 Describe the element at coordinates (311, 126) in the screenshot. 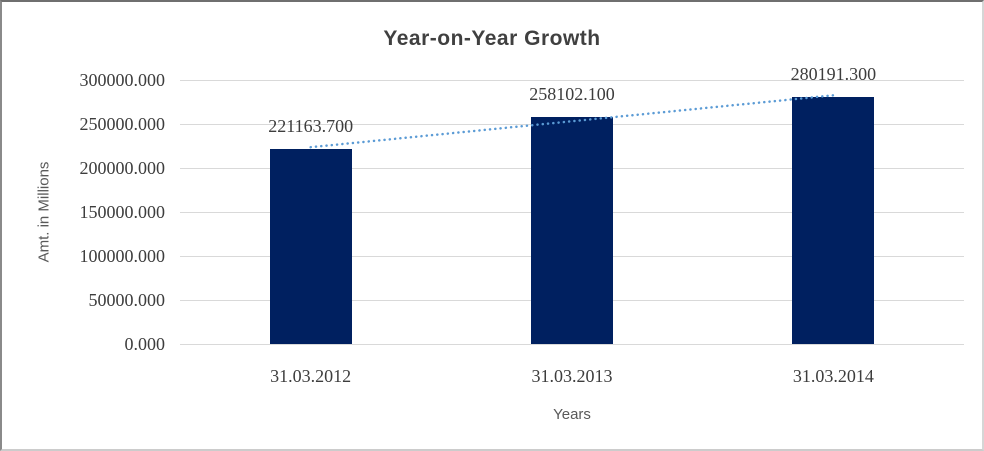

I see `data-label: 221163.700` at that location.